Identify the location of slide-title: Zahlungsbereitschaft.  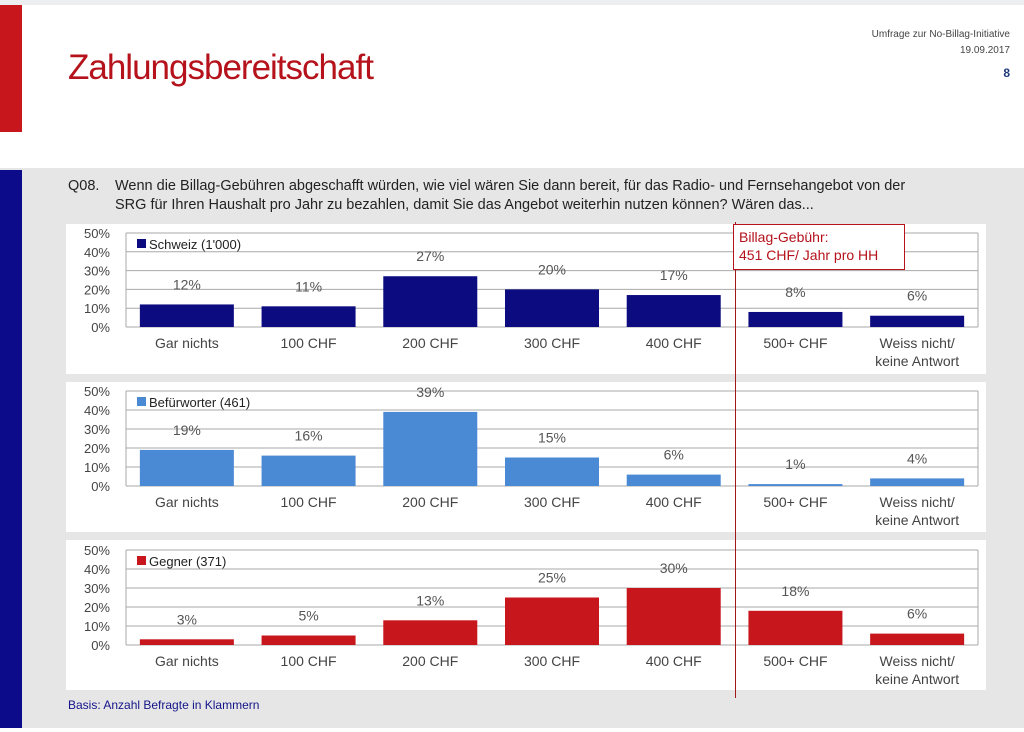
(221, 67).